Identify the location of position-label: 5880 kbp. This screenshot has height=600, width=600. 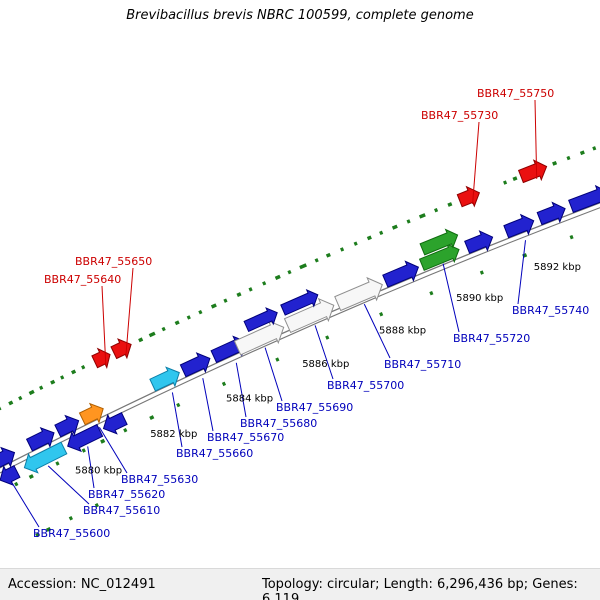
(98, 470).